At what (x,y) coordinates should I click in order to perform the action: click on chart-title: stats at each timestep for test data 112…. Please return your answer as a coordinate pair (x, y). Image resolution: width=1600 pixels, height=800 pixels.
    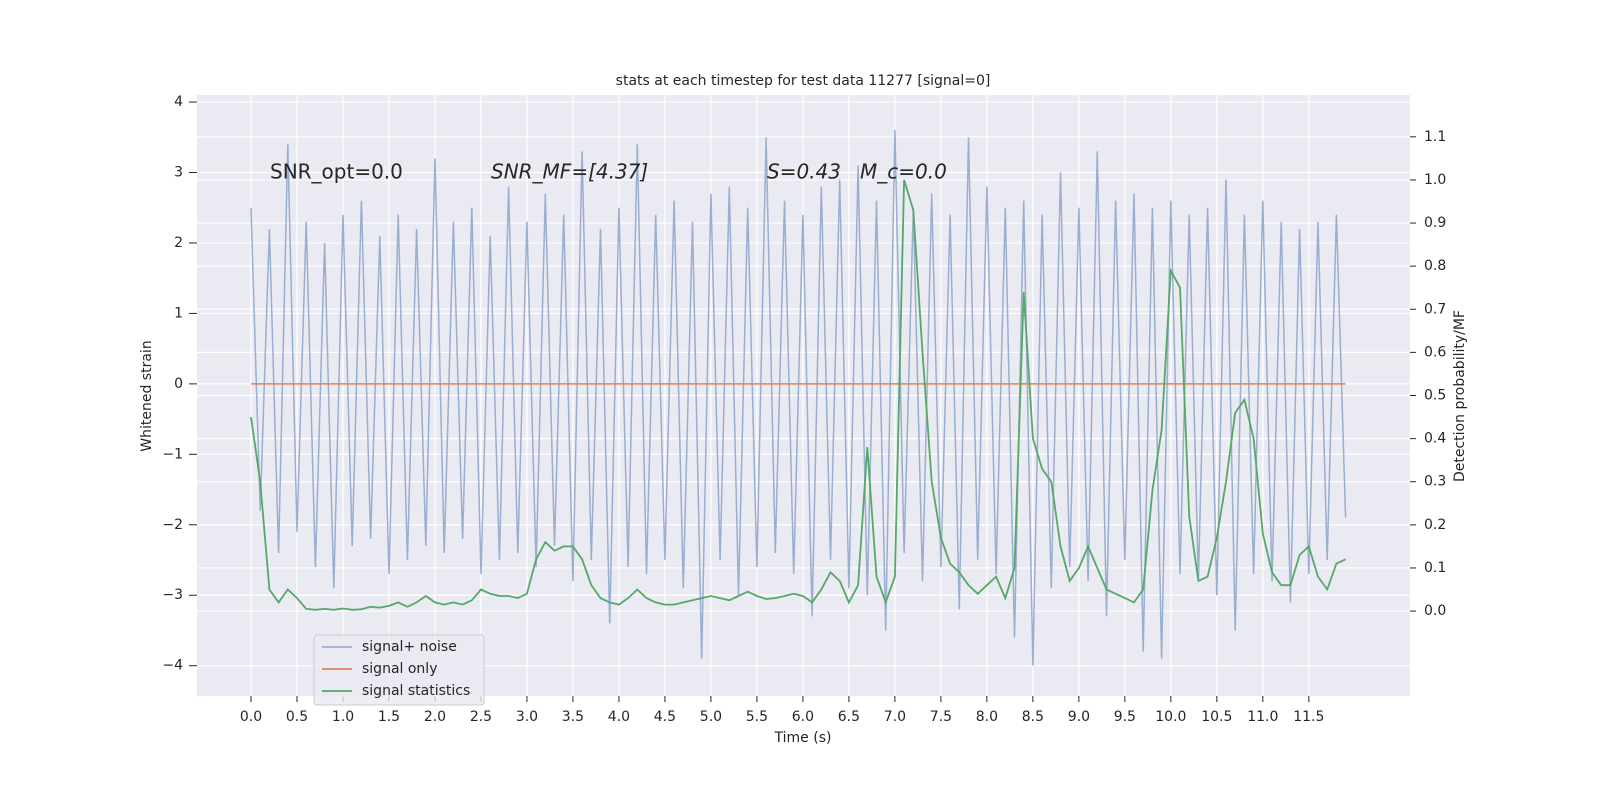
    Looking at the image, I should click on (803, 81).